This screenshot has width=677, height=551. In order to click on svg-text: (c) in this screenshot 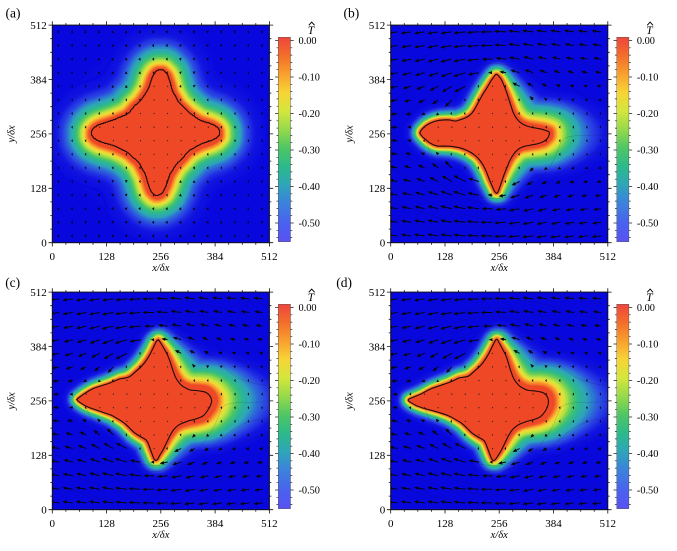, I will do `click(12, 282)`.